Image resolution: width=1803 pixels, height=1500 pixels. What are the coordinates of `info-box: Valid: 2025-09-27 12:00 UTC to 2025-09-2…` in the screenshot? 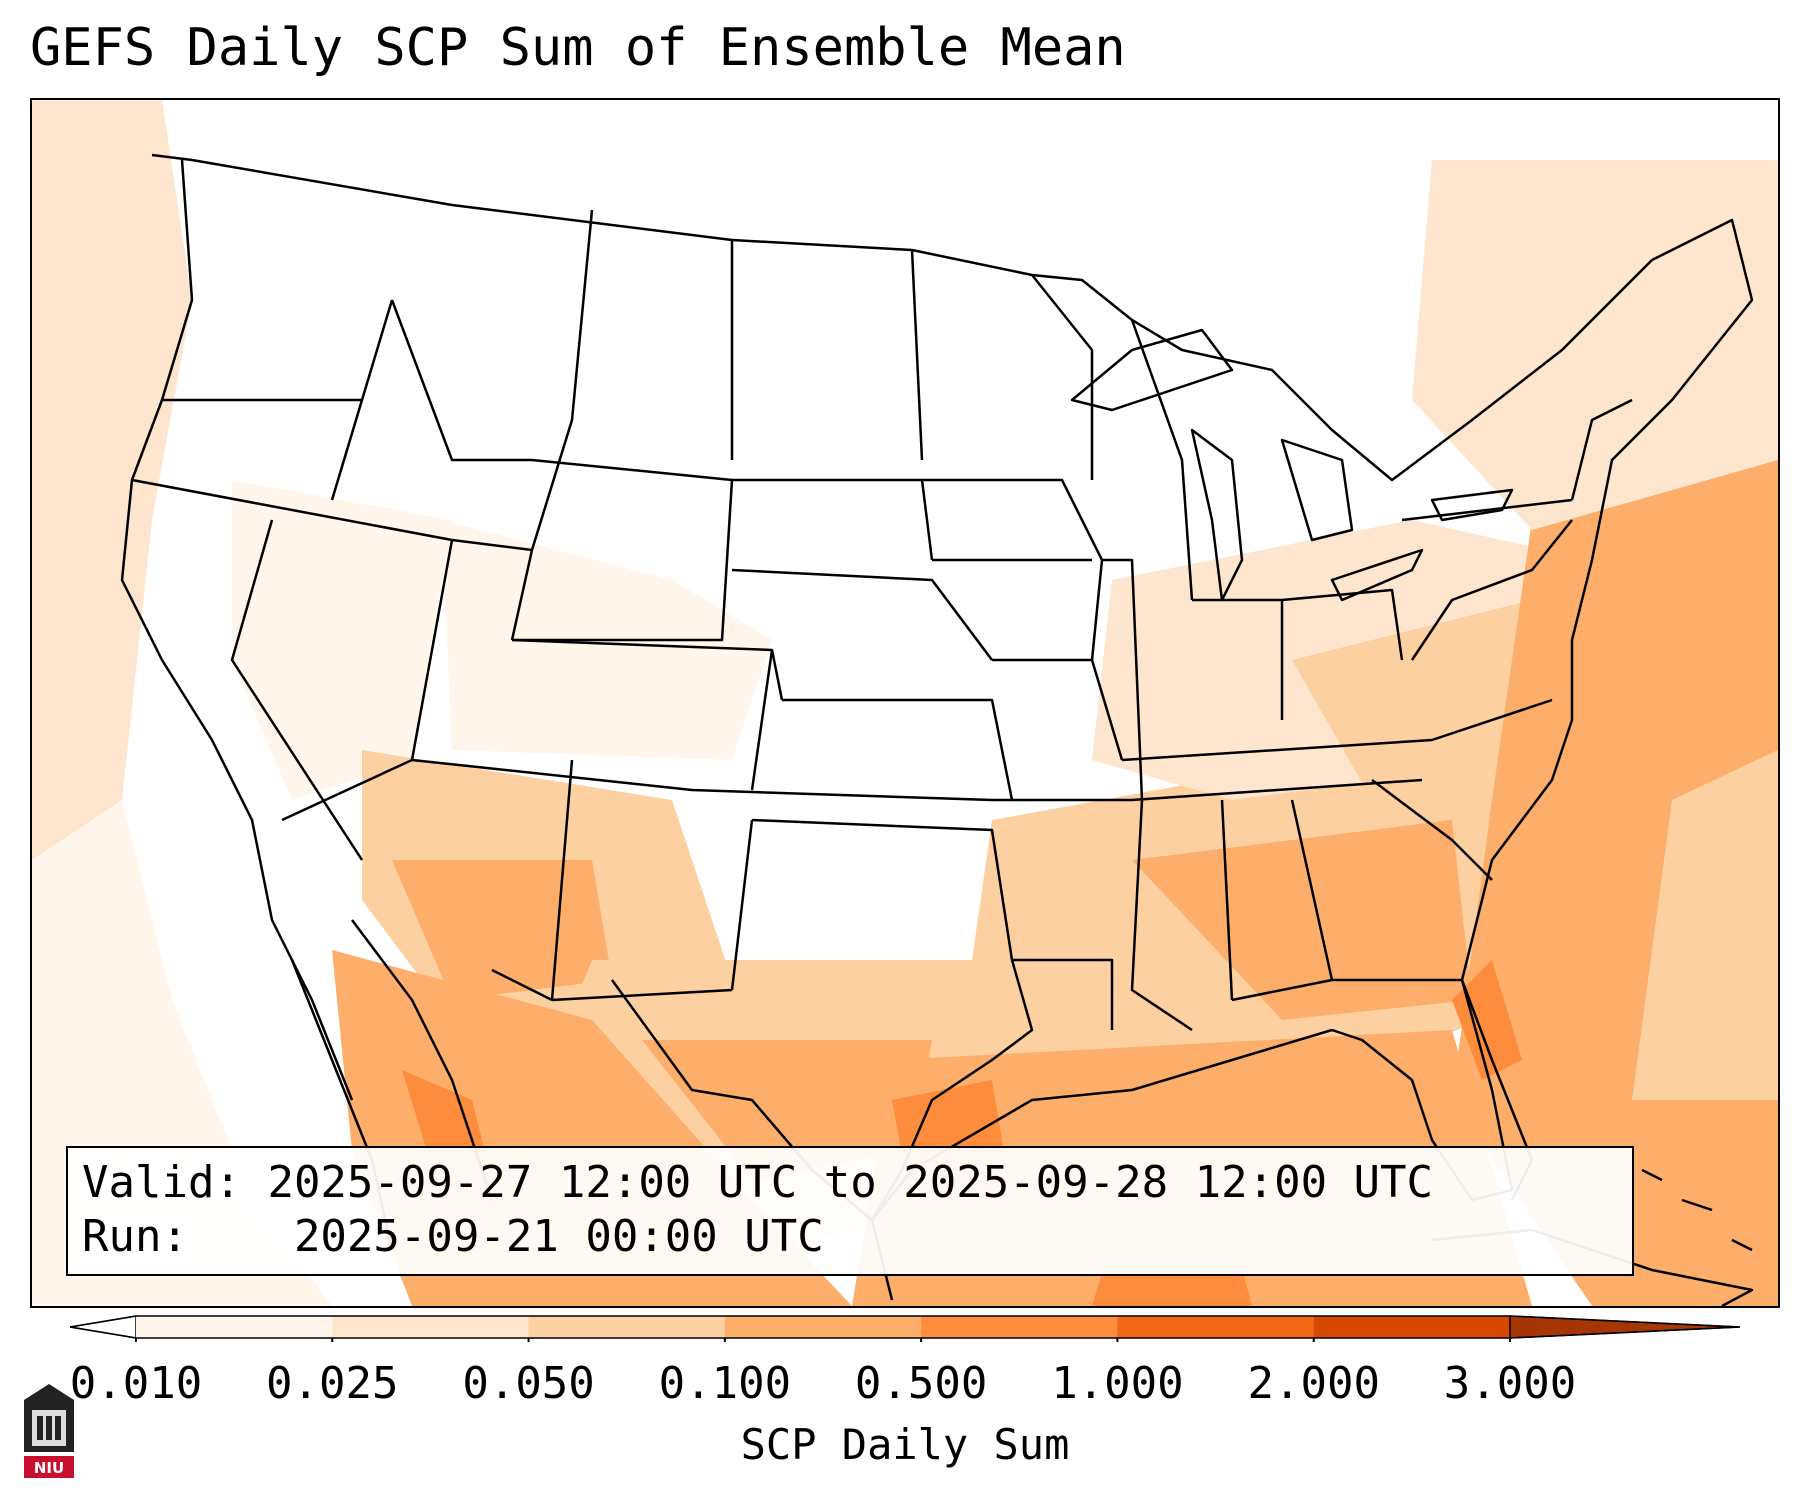 It's located at (850, 1211).